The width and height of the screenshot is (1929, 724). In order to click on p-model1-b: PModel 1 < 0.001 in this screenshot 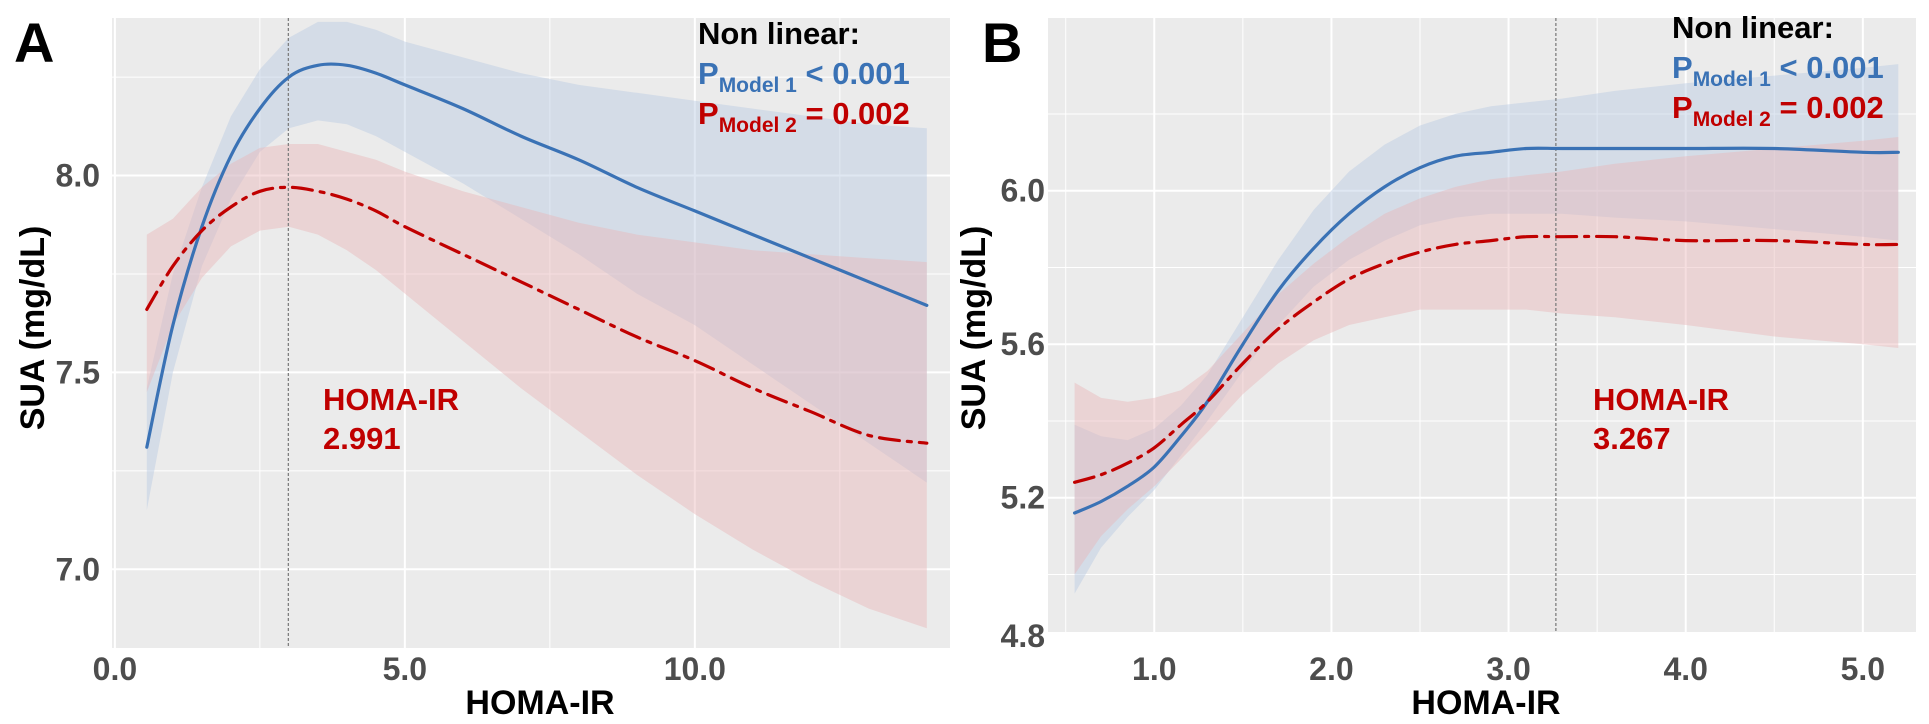, I will do `click(1778, 70)`.